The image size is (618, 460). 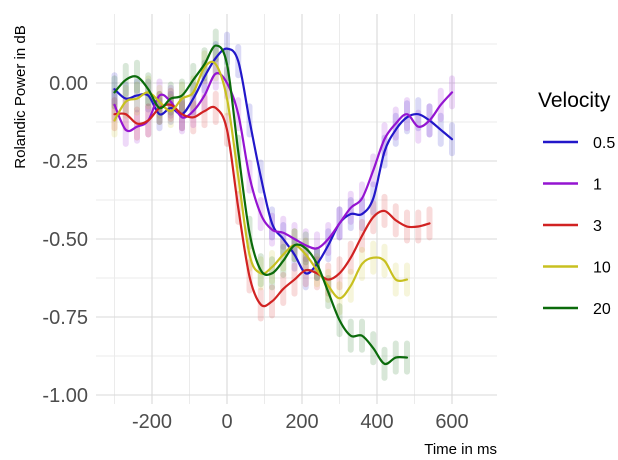 What do you see at coordinates (460, 449) in the screenshot?
I see `x-axis-title: Time in ms` at bounding box center [460, 449].